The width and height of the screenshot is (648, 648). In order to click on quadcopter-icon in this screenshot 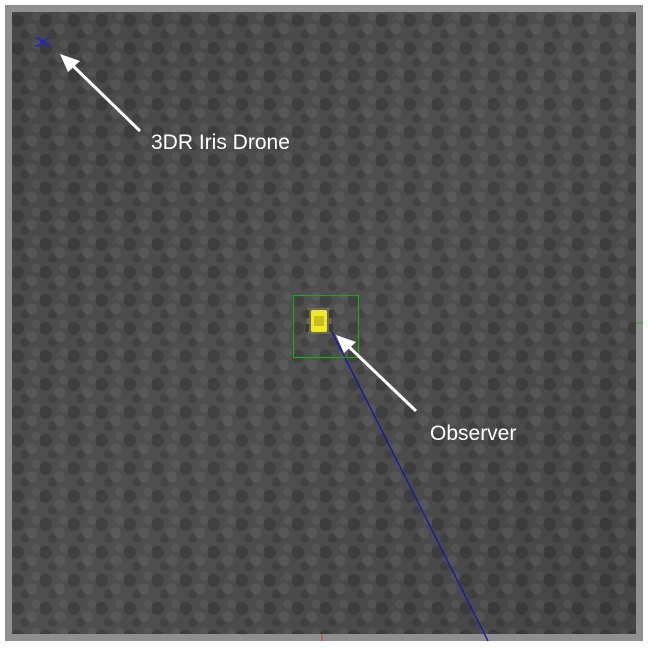, I will do `click(43, 42)`.